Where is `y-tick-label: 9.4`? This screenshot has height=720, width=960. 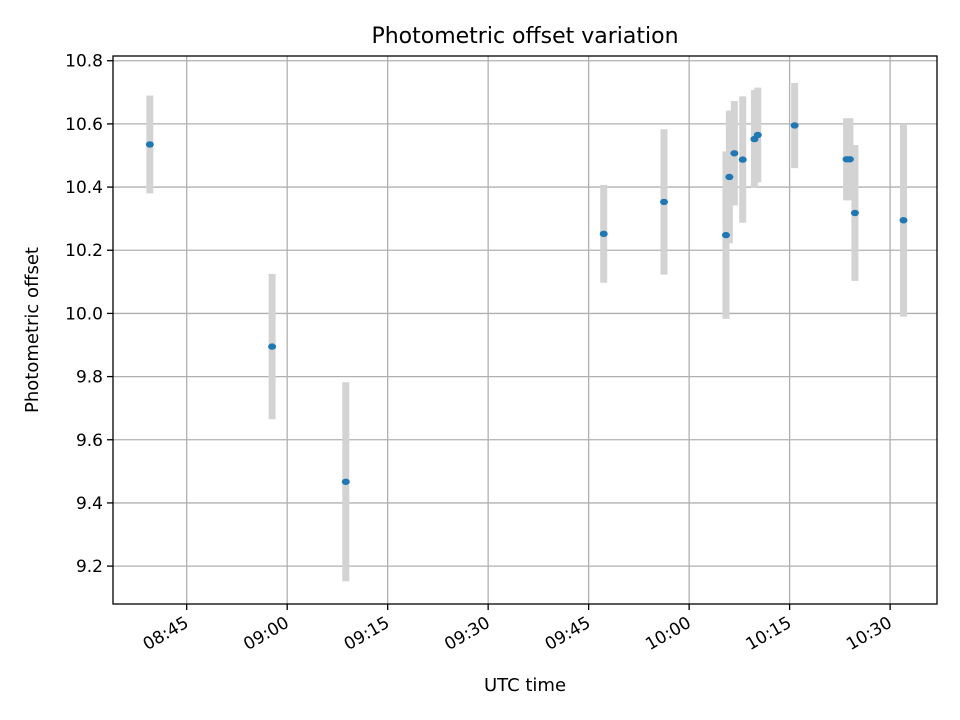 y-tick-label: 9.4 is located at coordinates (89, 504).